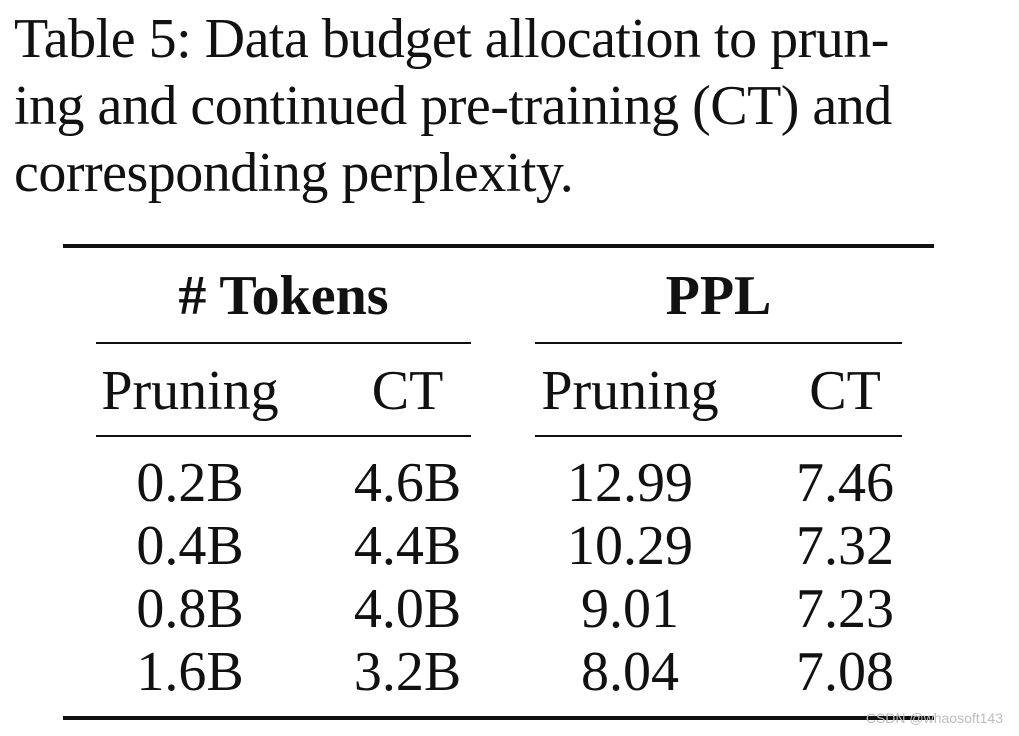  I want to click on watermark-text: CSDN @whaosoft143, so click(934, 718).